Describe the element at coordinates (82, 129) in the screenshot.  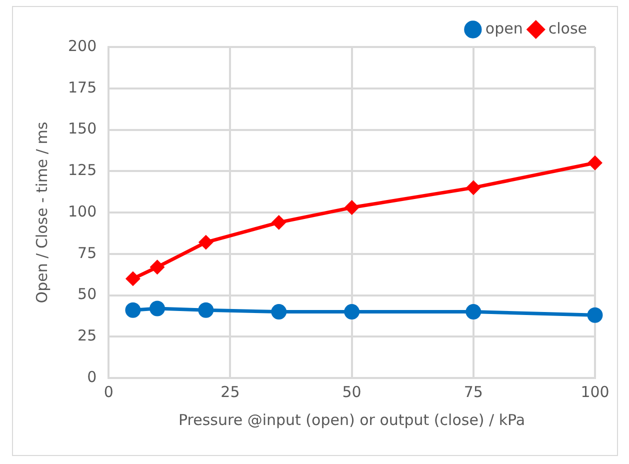
I see `y-tick-label: 150` at that location.